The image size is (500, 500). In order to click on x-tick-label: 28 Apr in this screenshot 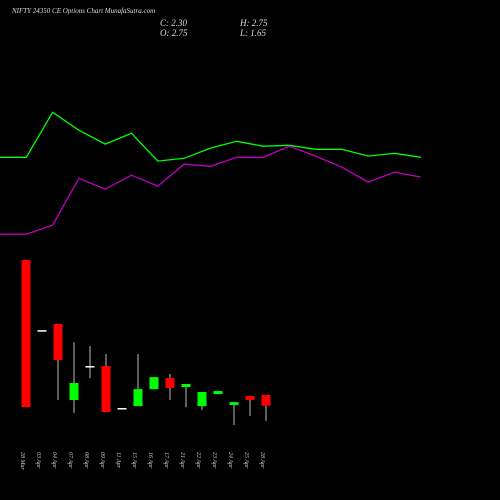, I will do `click(262, 460)`.